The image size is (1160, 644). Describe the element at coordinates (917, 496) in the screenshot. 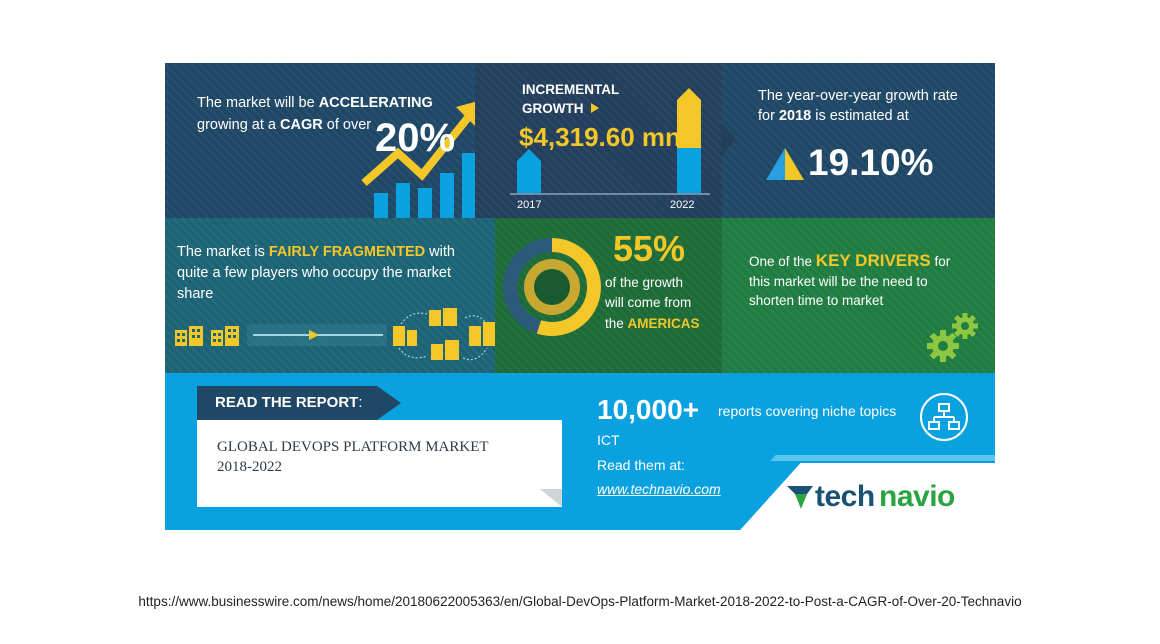

I see `logo-text-navio: navio` at that location.